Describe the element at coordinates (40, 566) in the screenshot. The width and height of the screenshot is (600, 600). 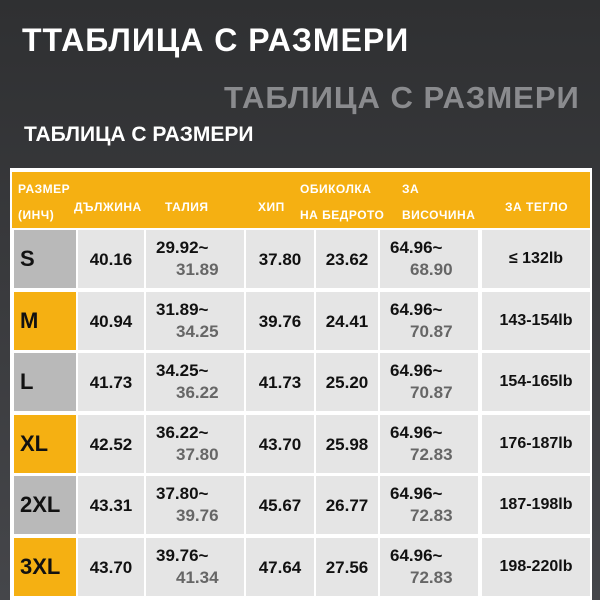
I see `size-label: 3XL` at that location.